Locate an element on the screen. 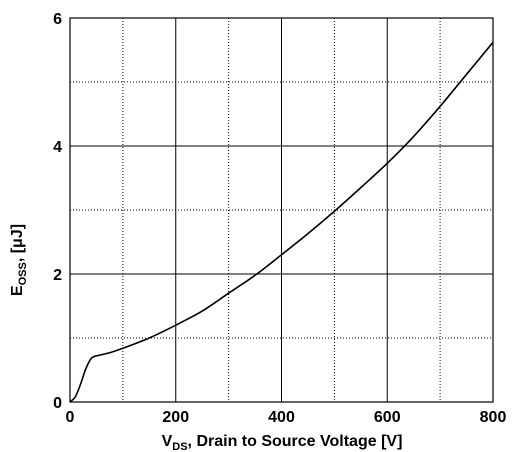 The image size is (513, 452). x-tick-label: 400 is located at coordinates (281, 417).